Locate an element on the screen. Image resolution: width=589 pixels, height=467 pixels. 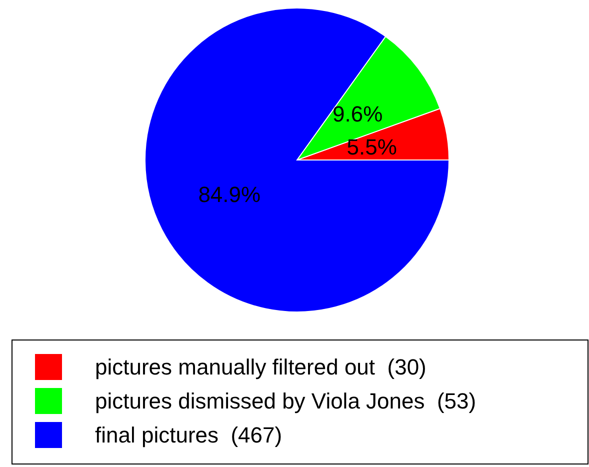
data-label: 5.5% is located at coordinates (371, 147).